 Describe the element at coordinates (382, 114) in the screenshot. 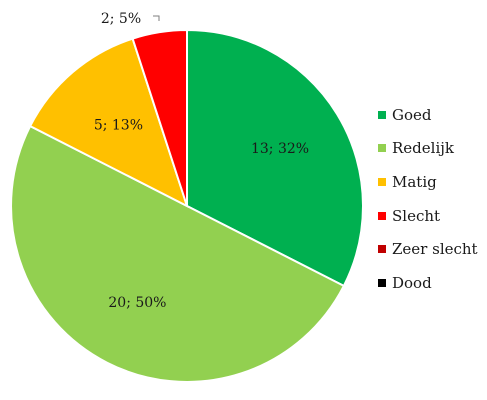

I see `legend-swatch-goed` at that location.